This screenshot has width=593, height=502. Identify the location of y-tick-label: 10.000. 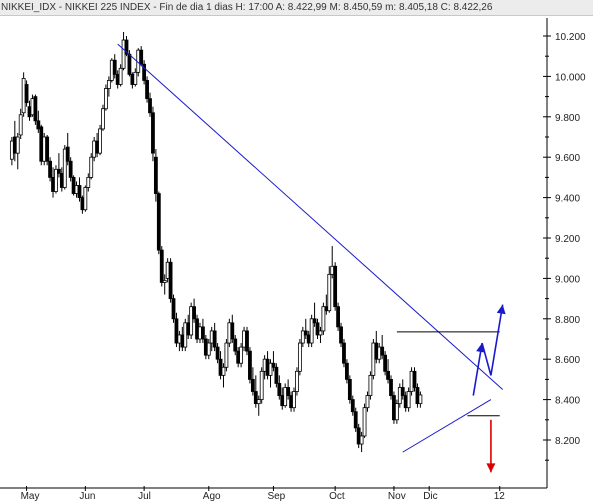
(570, 77).